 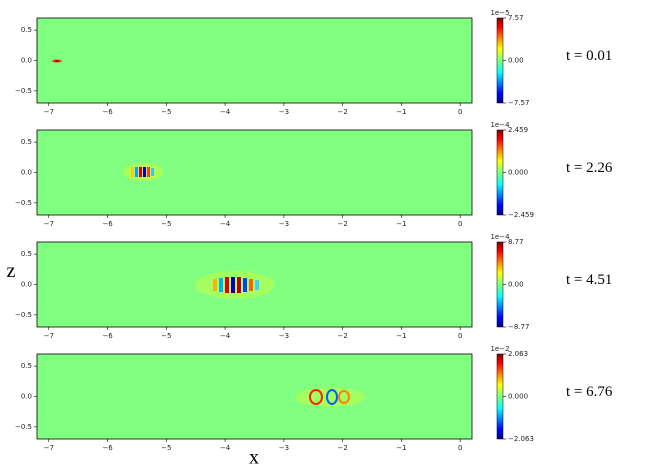 What do you see at coordinates (521, 439) in the screenshot?
I see `colorbar-tick-label: −2.063` at bounding box center [521, 439].